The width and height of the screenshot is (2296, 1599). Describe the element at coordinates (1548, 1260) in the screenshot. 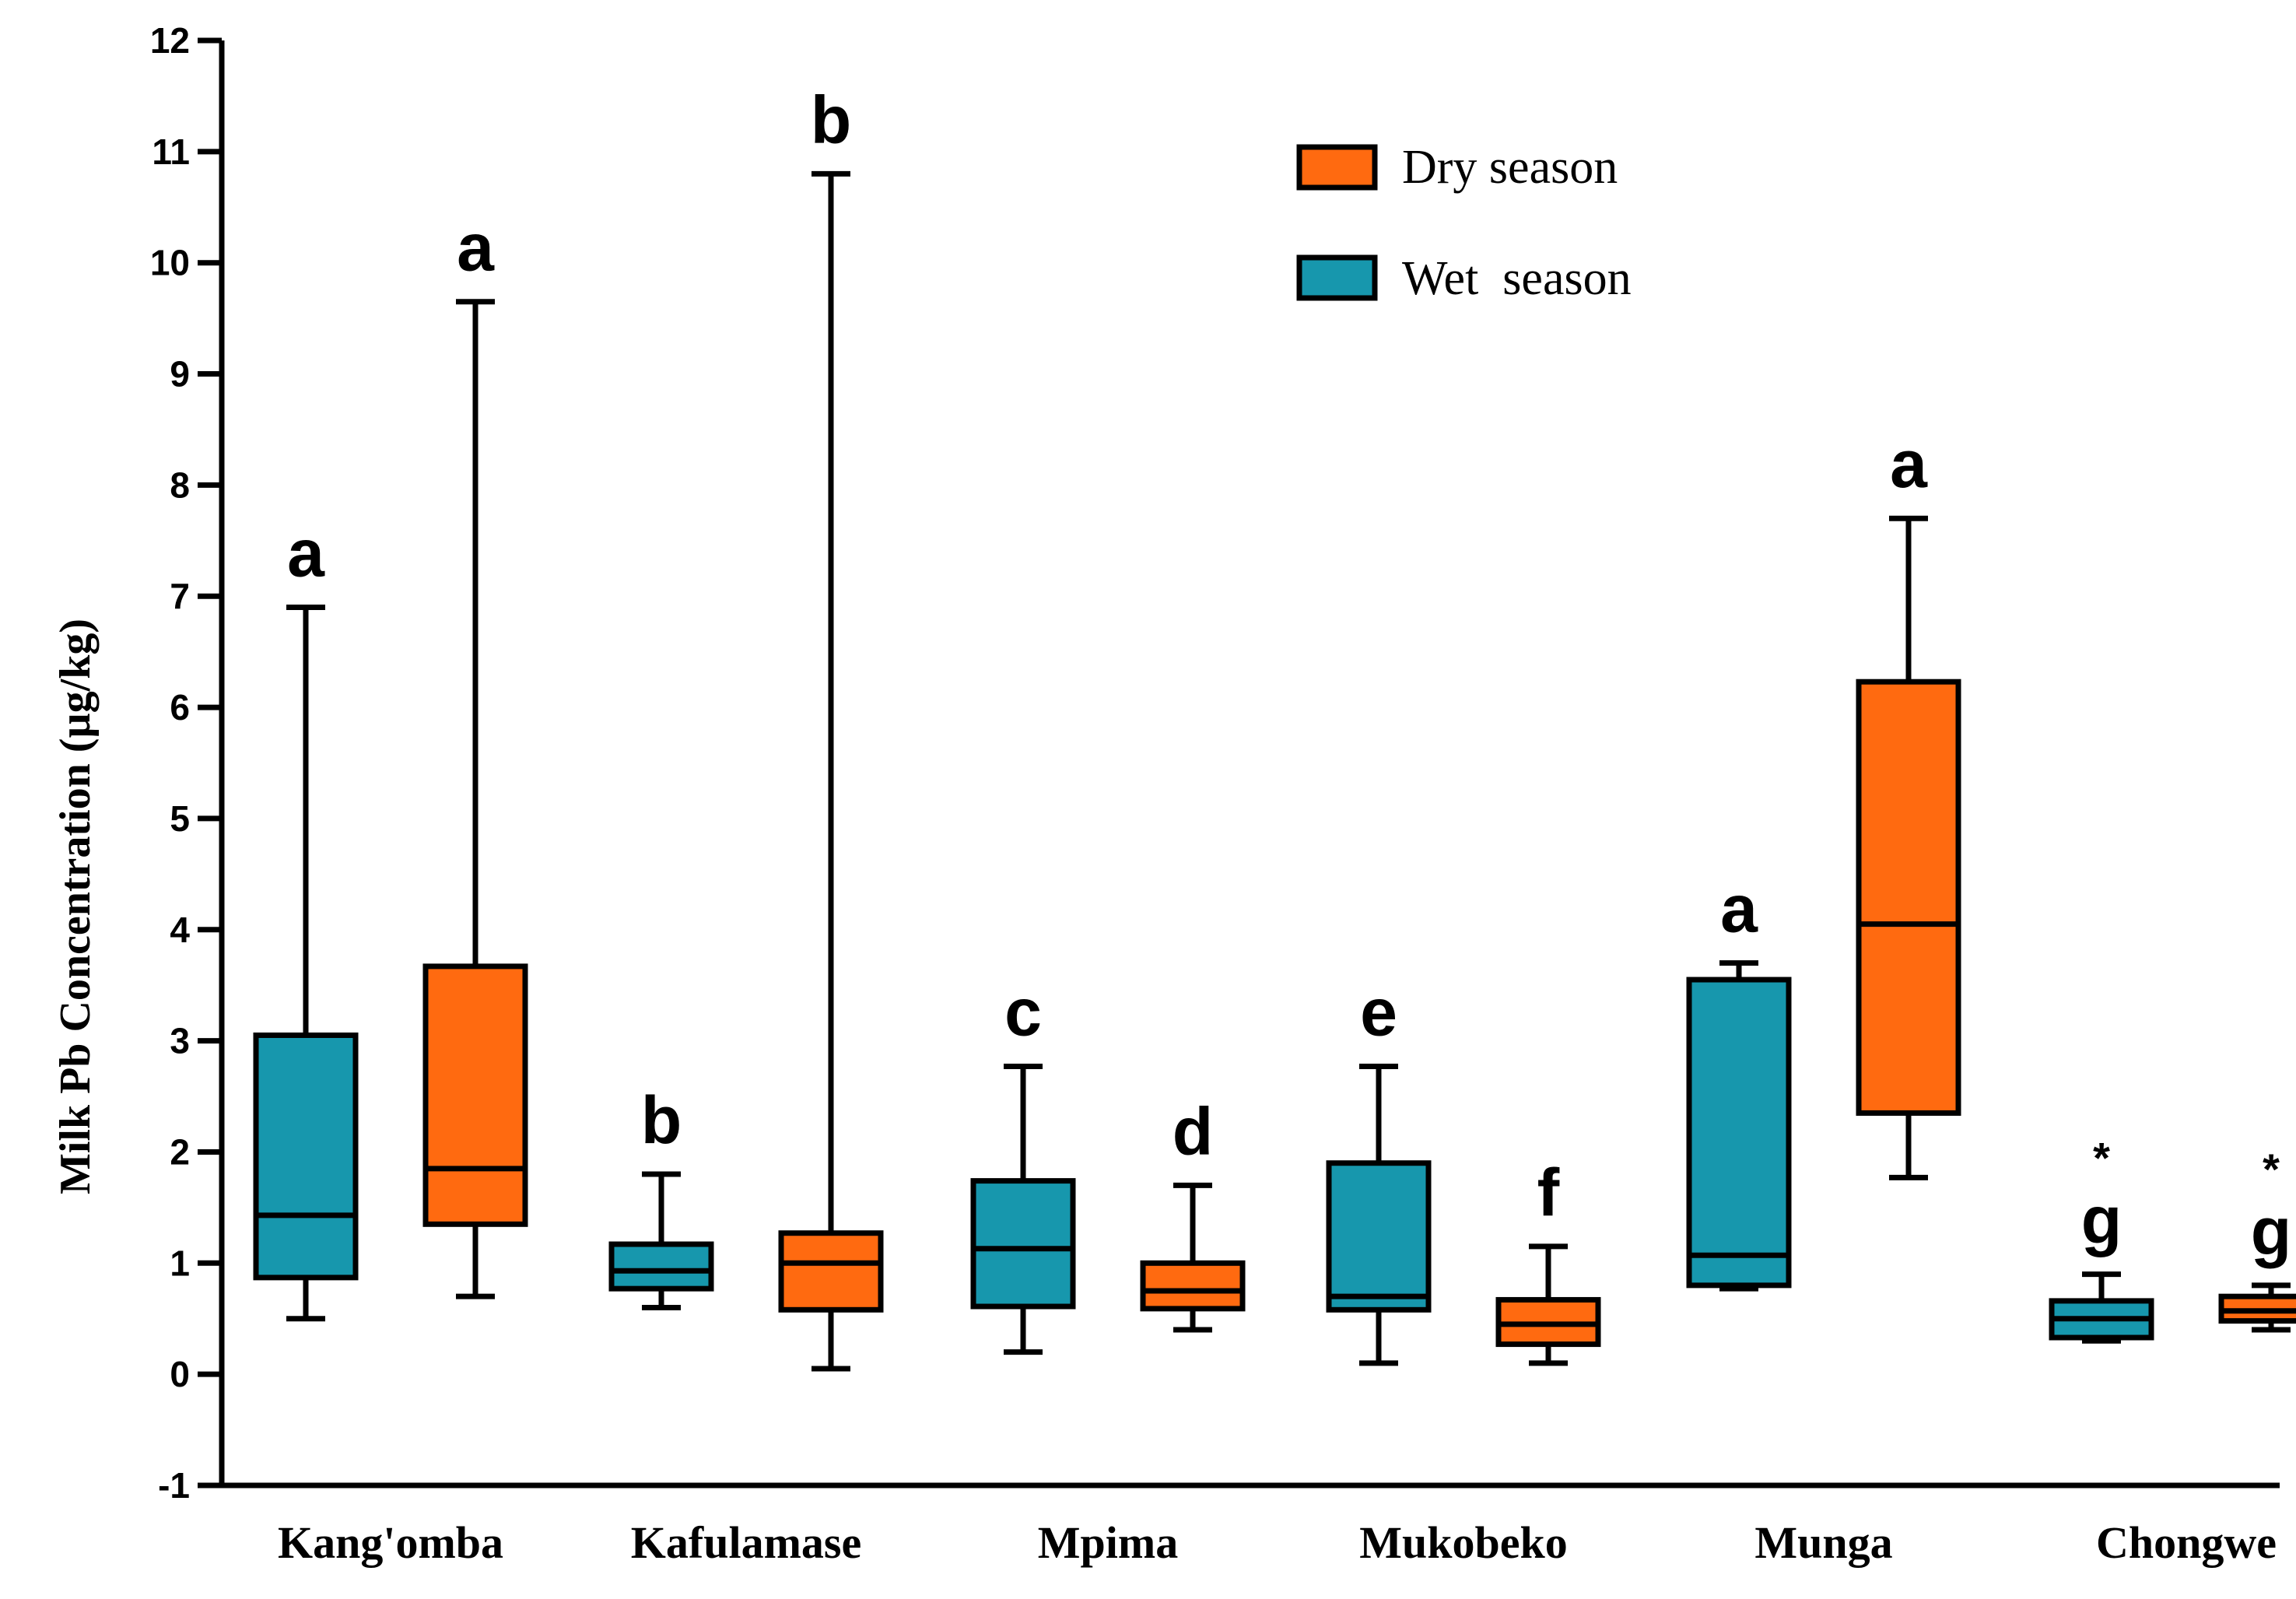

I see `box-dry-season: f` at that location.